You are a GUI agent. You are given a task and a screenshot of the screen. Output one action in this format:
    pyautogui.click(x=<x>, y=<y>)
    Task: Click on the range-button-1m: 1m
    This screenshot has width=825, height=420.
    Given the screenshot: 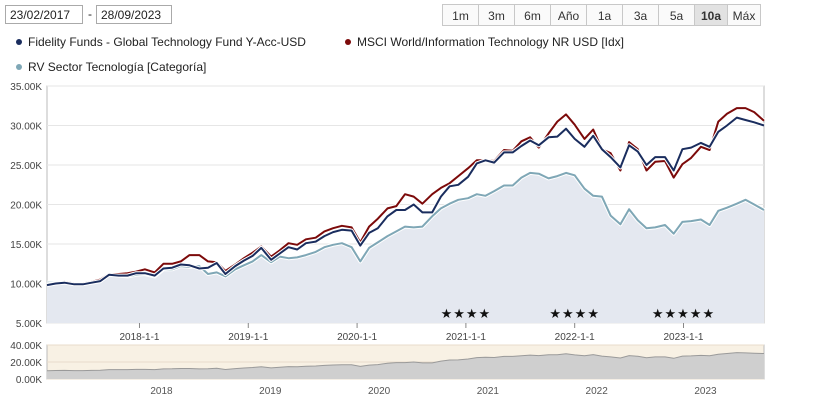 What is the action you would take?
    pyautogui.click(x=460, y=15)
    